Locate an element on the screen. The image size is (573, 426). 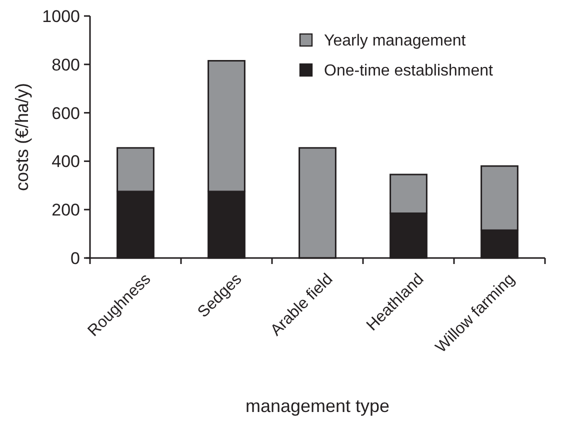
y-tick-label: 1000 is located at coordinates (61, 16).